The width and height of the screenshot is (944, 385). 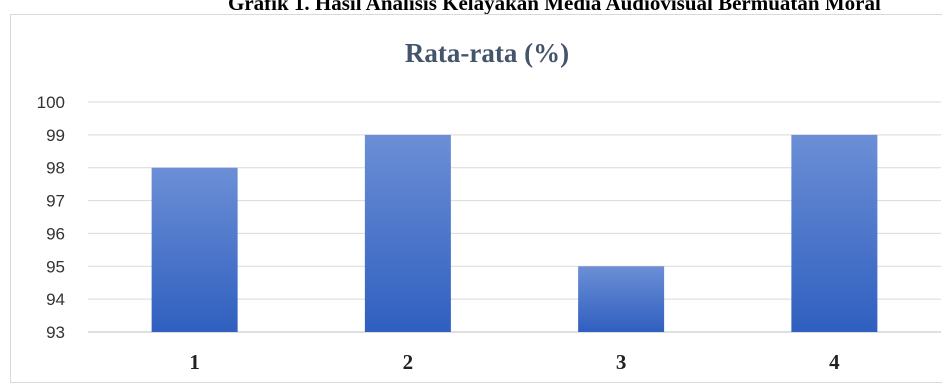 I want to click on y-tick-label: 99, so click(x=55, y=135).